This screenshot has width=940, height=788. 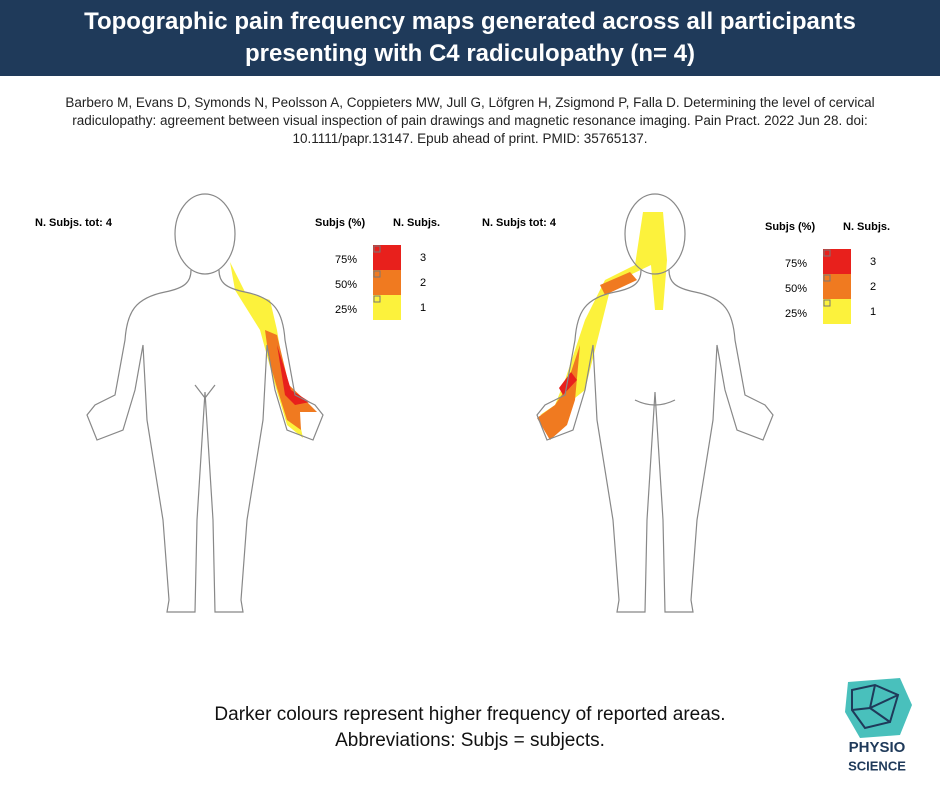 What do you see at coordinates (878, 725) in the screenshot?
I see `logo: PHYSIO SCIENCE` at bounding box center [878, 725].